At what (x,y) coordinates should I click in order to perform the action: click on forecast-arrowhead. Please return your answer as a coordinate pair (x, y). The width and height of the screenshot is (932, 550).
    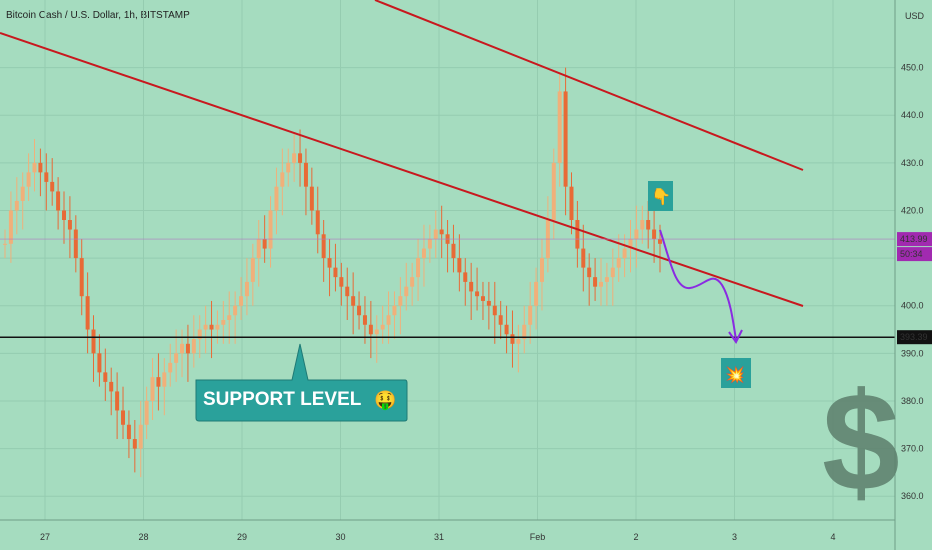
    Looking at the image, I should click on (735, 336).